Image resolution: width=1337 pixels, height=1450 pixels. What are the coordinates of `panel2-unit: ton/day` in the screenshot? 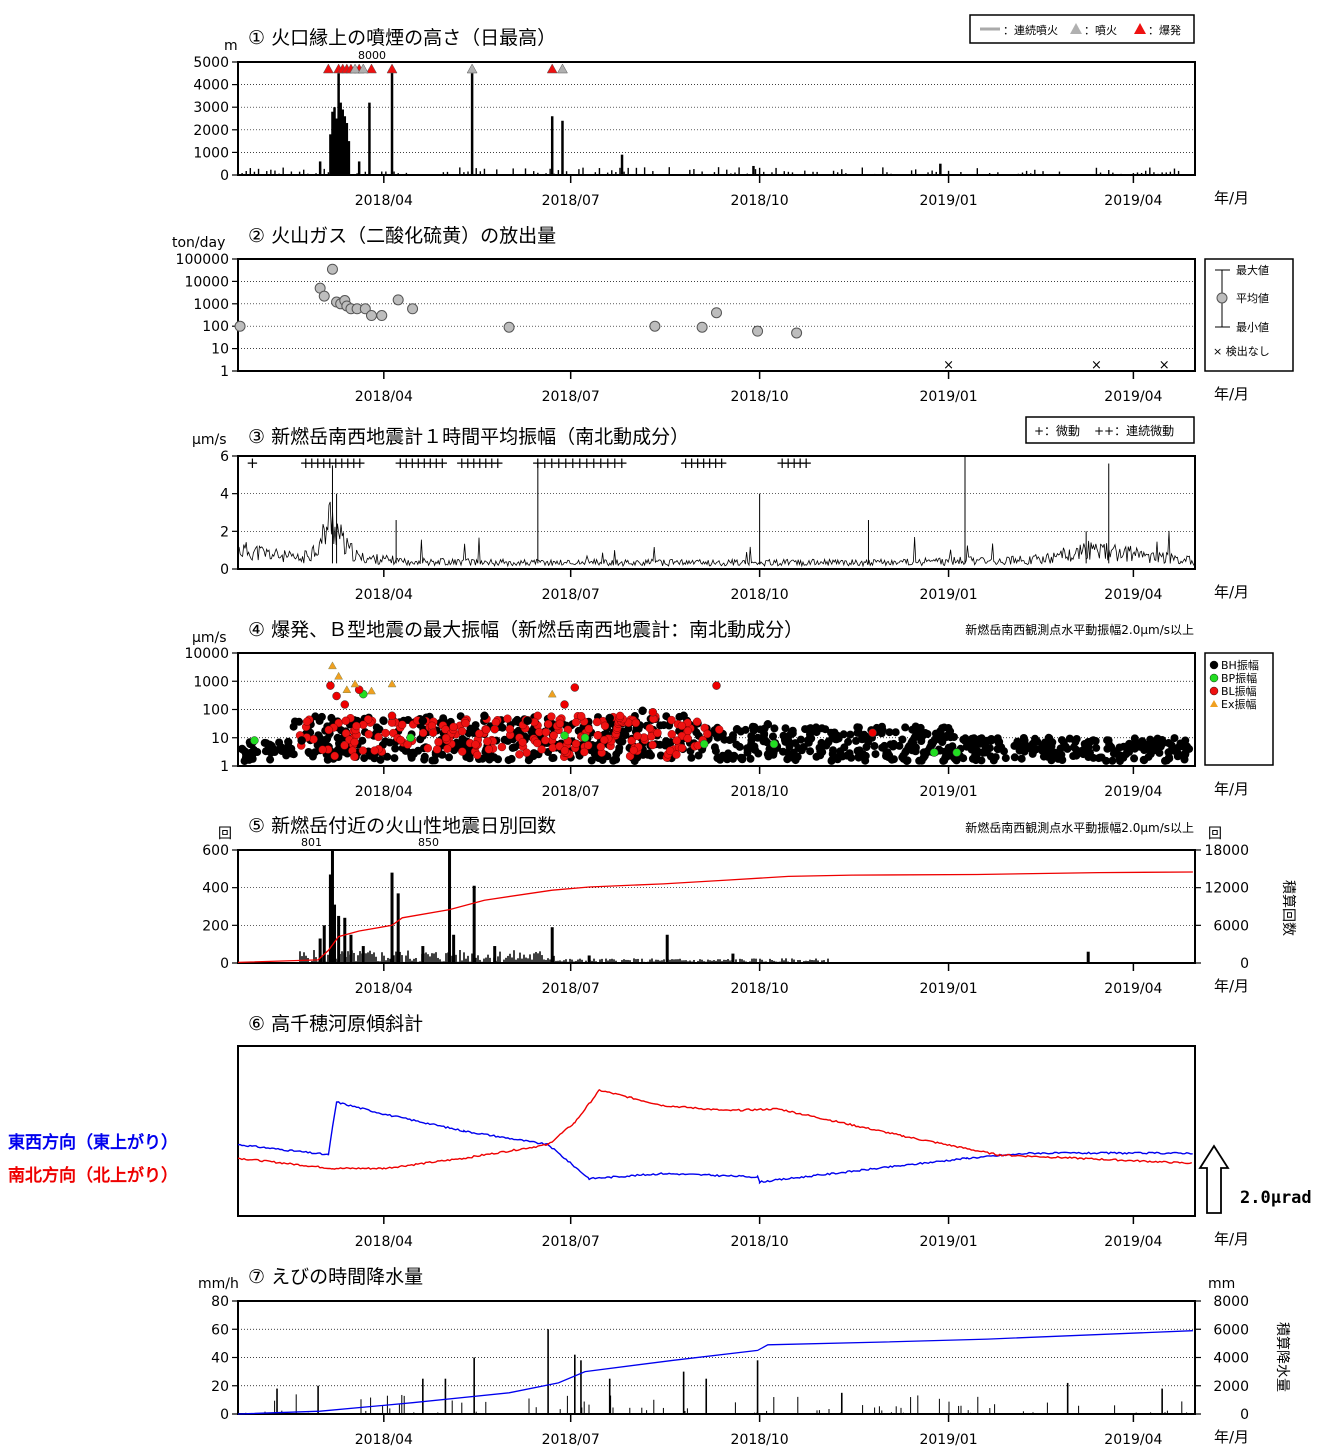 It's located at (198, 243).